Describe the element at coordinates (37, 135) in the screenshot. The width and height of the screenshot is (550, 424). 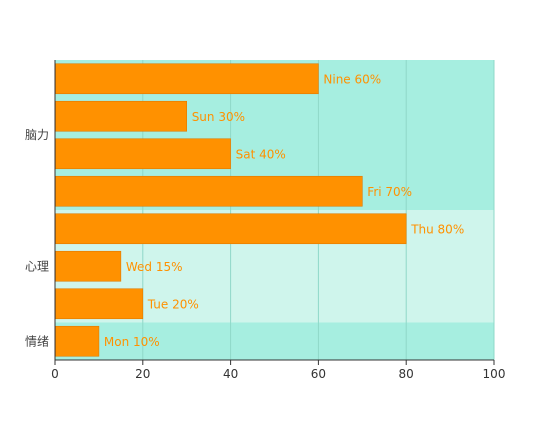
I see `y-axis-category-label: 脑力` at that location.